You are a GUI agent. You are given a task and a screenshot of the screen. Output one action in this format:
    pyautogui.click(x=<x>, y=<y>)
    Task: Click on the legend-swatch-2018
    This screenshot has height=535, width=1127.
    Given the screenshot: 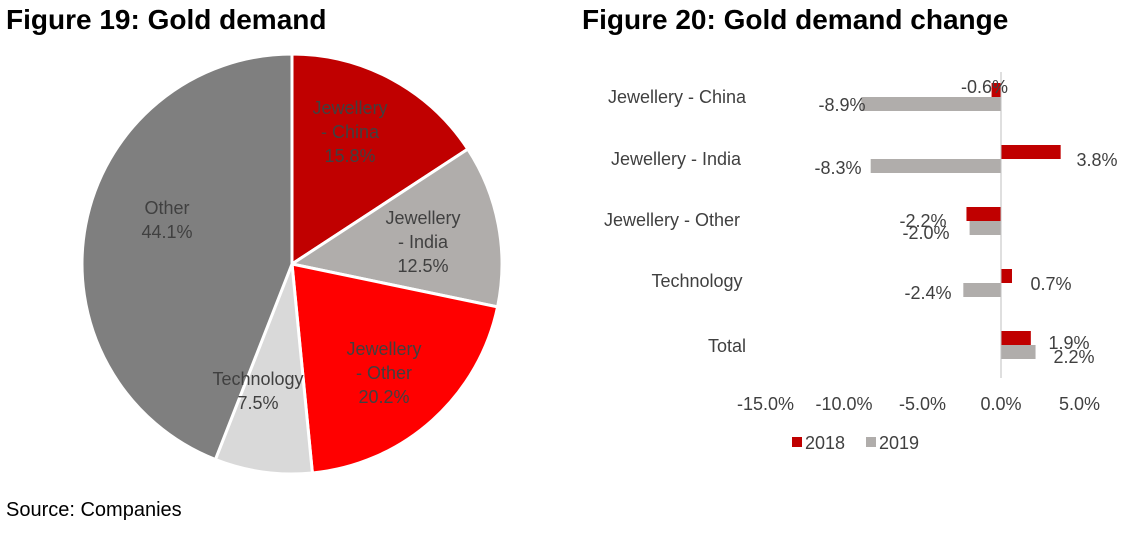 What is the action you would take?
    pyautogui.click(x=797, y=442)
    